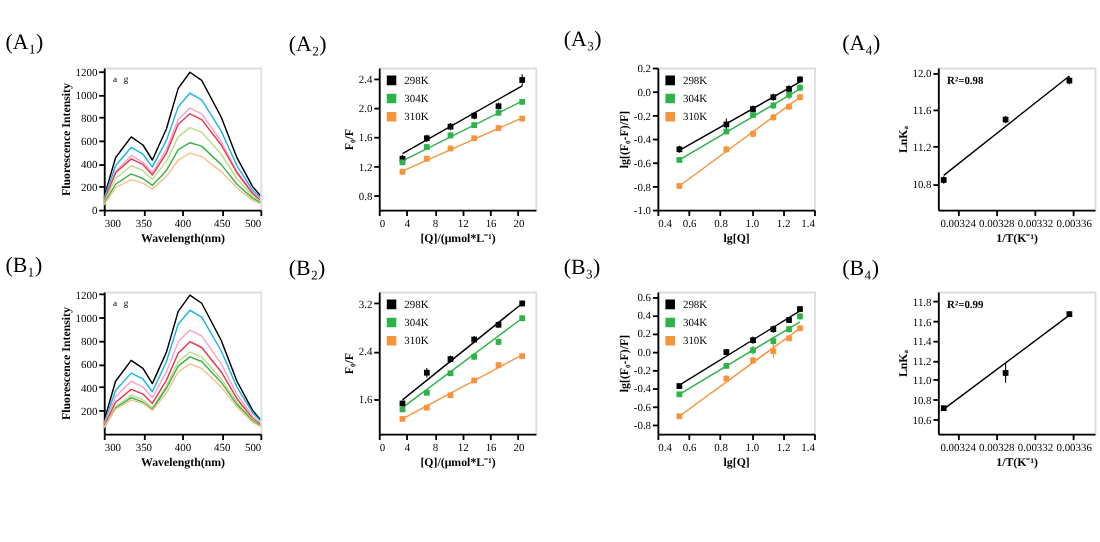 This screenshot has width=1100, height=542. What do you see at coordinates (307, 269) in the screenshot?
I see `chart-title: (B₂)` at bounding box center [307, 269].